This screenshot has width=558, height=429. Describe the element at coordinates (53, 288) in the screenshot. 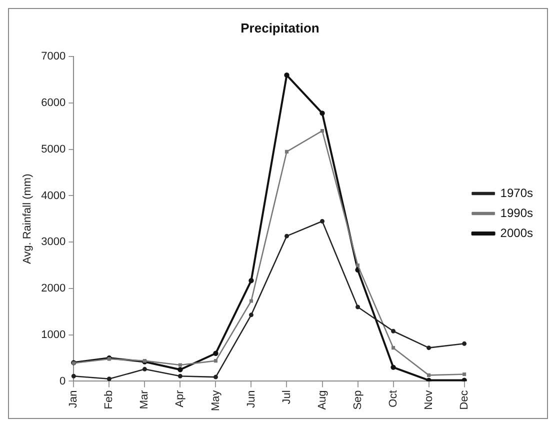

I see `y-tick-label: 2000` at that location.